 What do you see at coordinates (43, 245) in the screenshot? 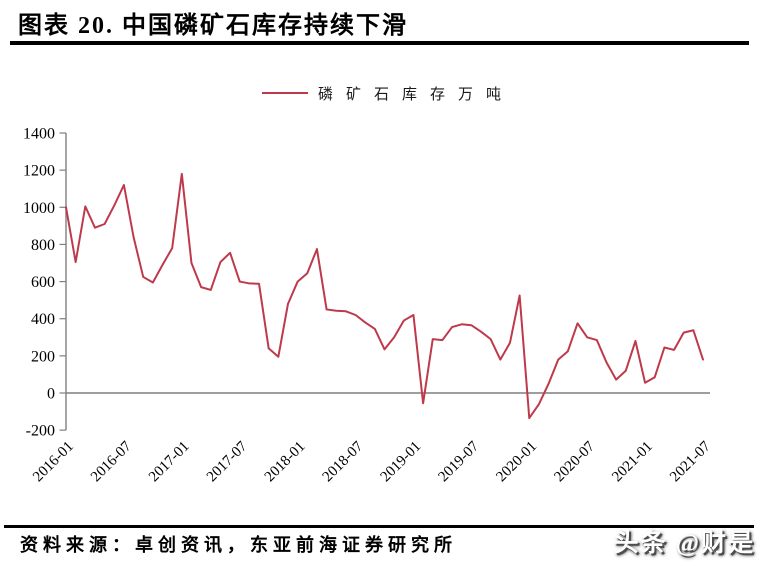
I see `y-tick-label: 800` at bounding box center [43, 245].